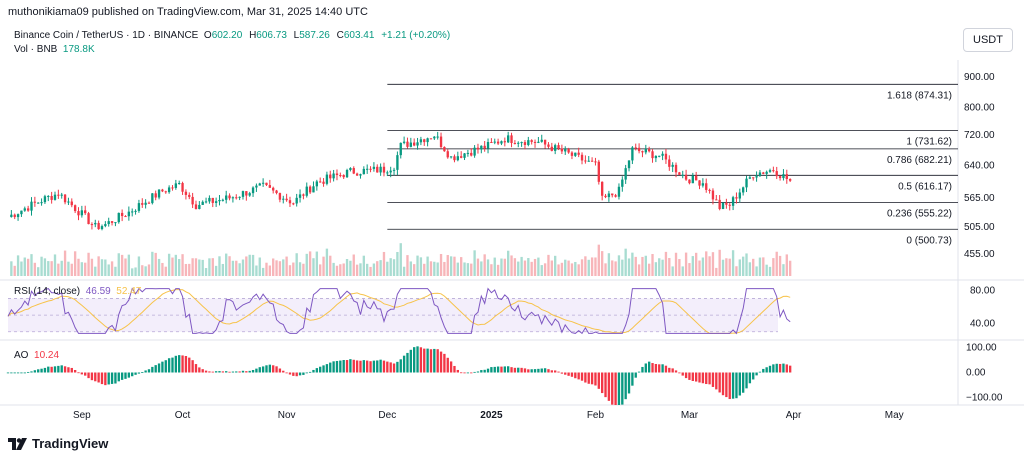 This screenshot has width=1024, height=459. I want to click on fib-label-1: 1 (731.62), so click(929, 142).